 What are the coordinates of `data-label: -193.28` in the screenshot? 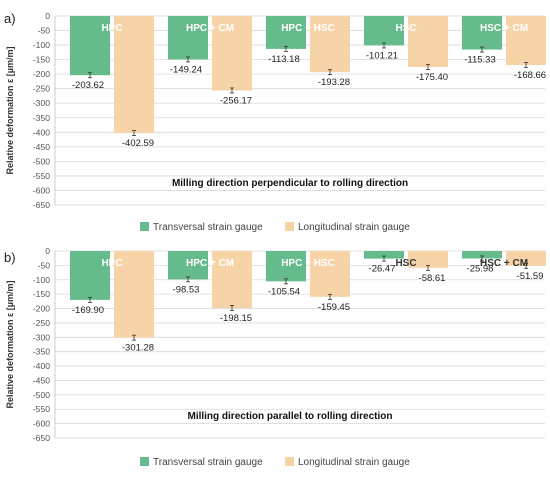 It's located at (334, 82).